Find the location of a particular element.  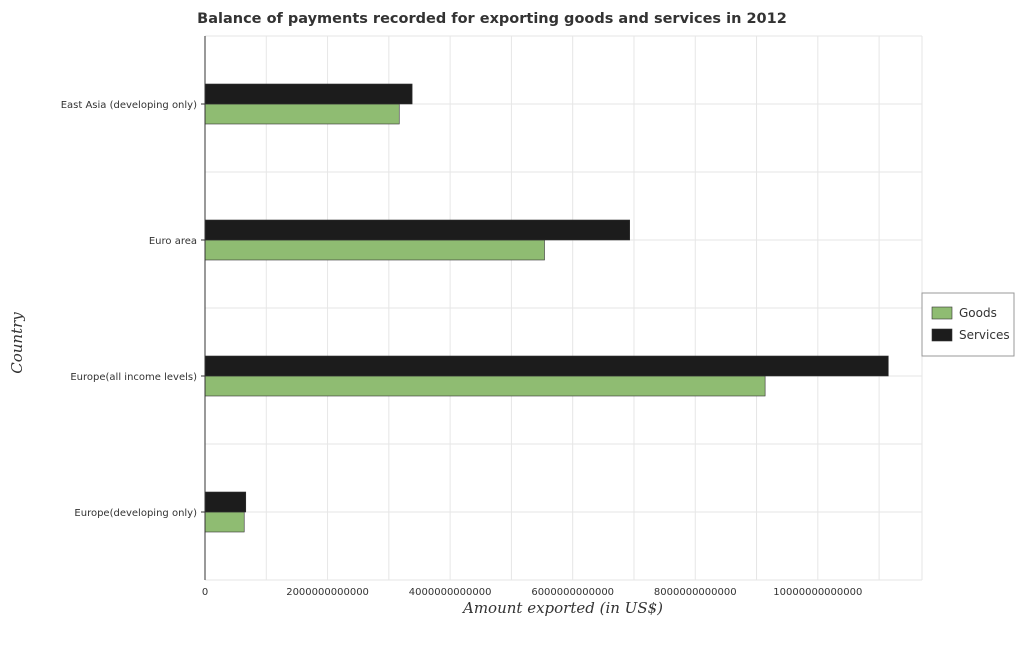

x-tick-label: 2000000000000 is located at coordinates (327, 592).